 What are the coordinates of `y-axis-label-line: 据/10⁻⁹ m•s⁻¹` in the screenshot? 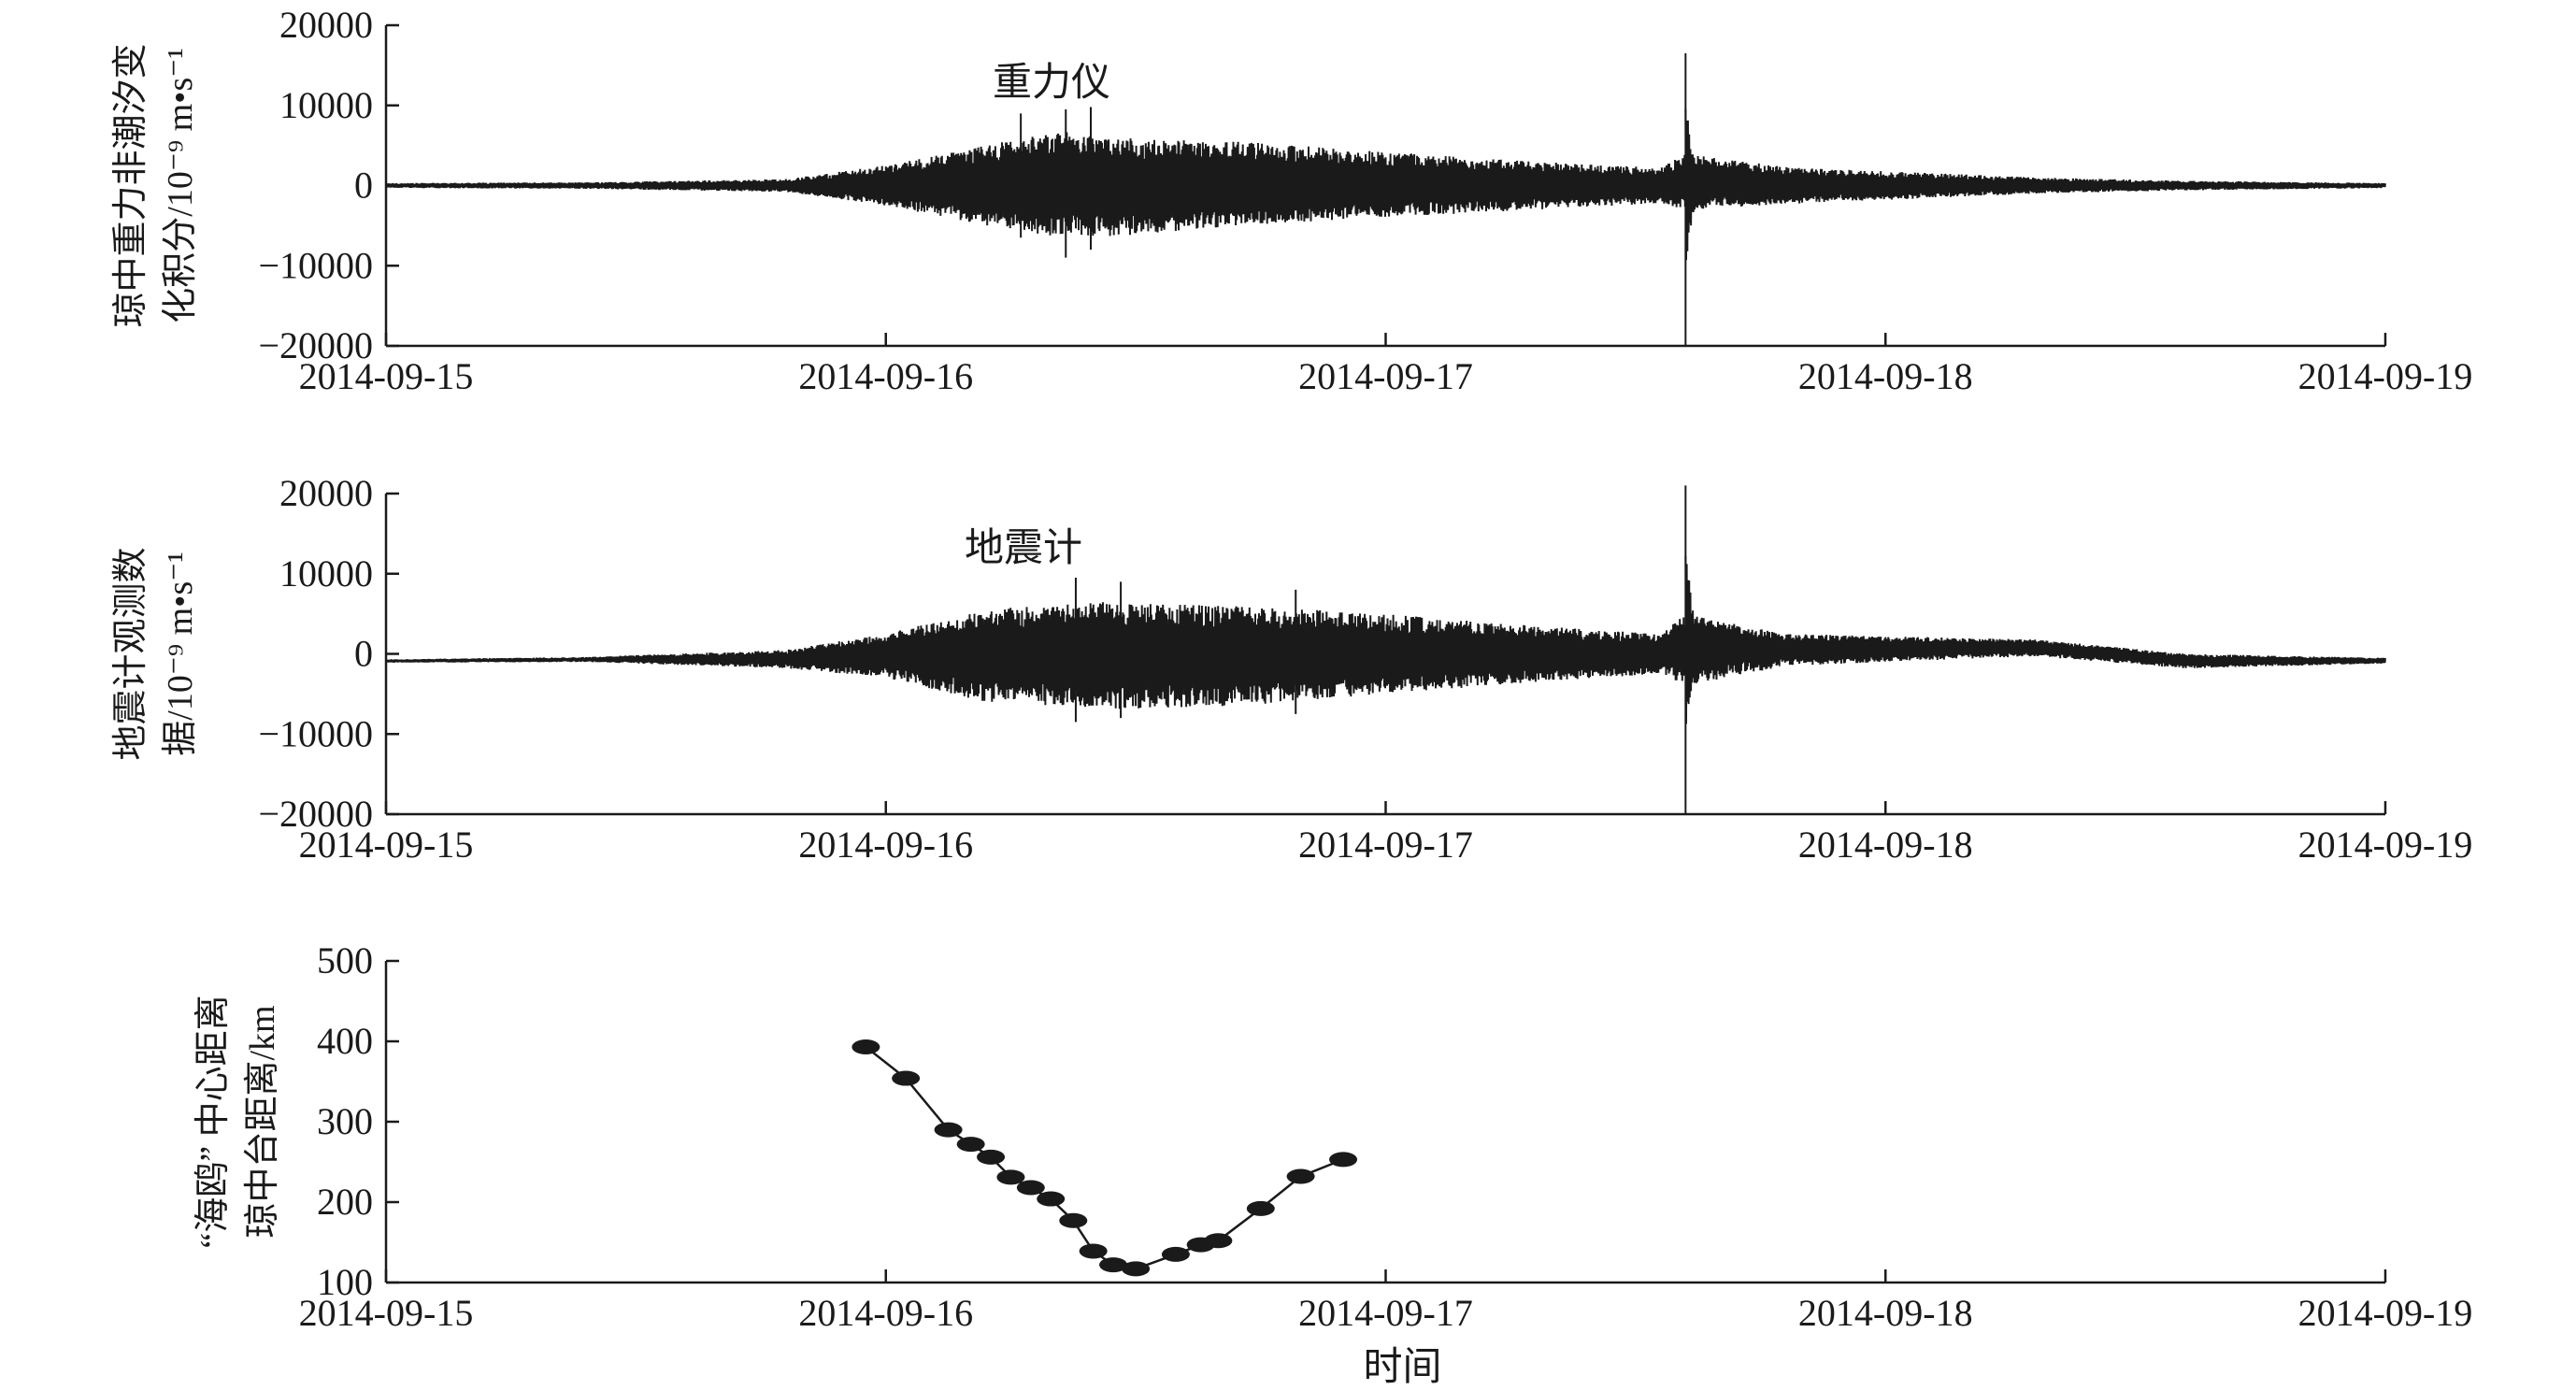 It's located at (180, 653).